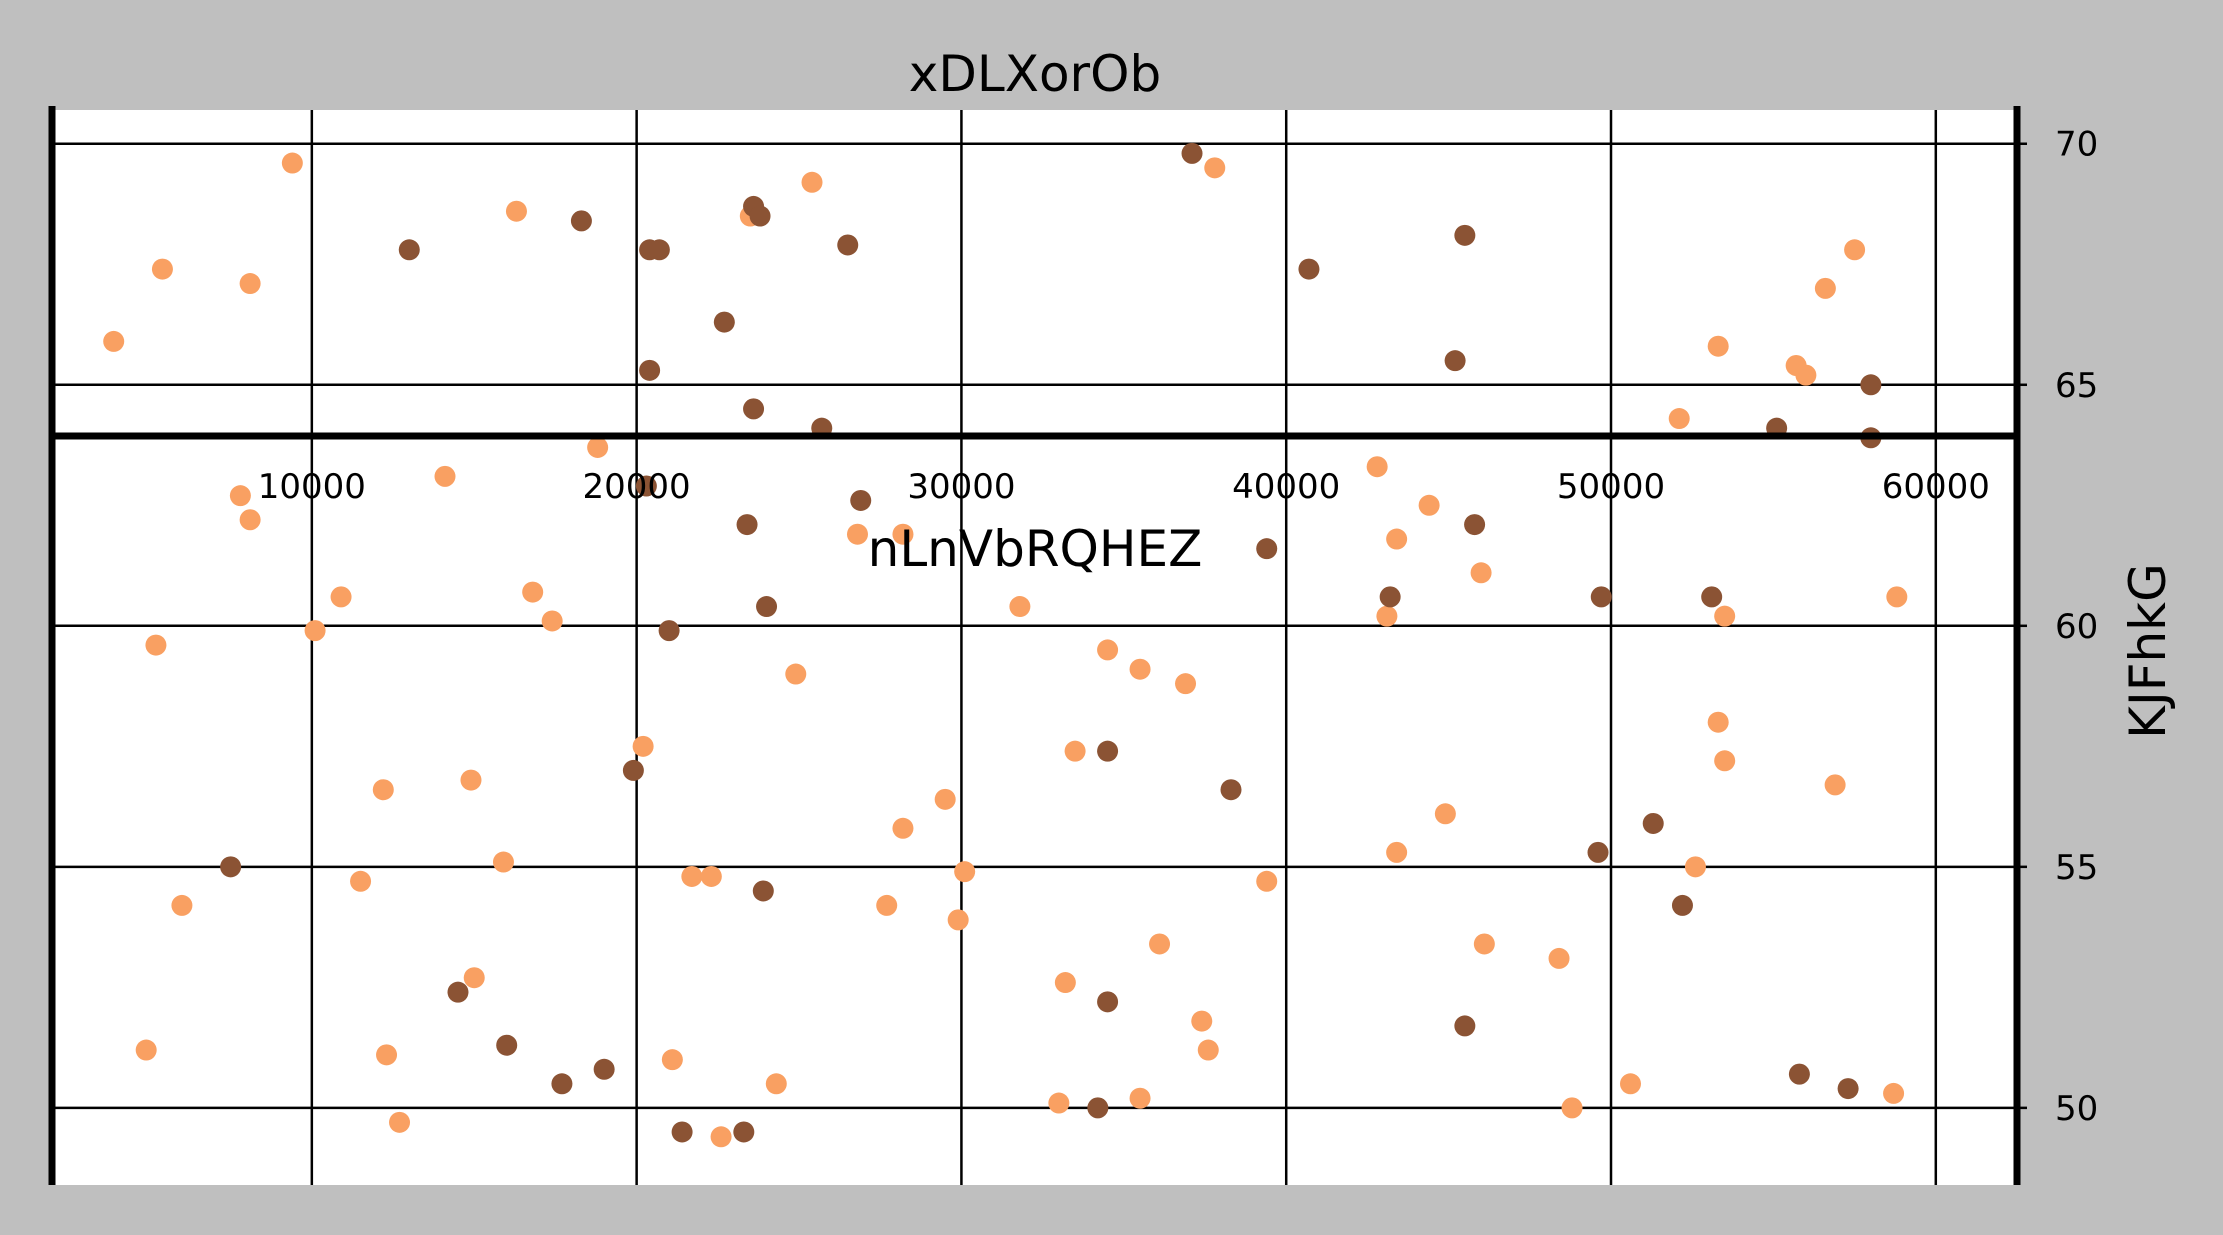  Describe the element at coordinates (961, 487) in the screenshot. I see `x-tick-label: 30000` at that location.